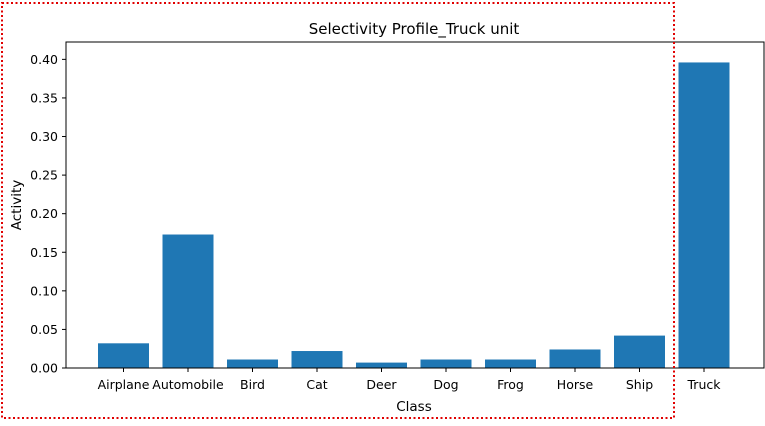 The image size is (765, 426). I want to click on bar-bird, so click(252, 363).